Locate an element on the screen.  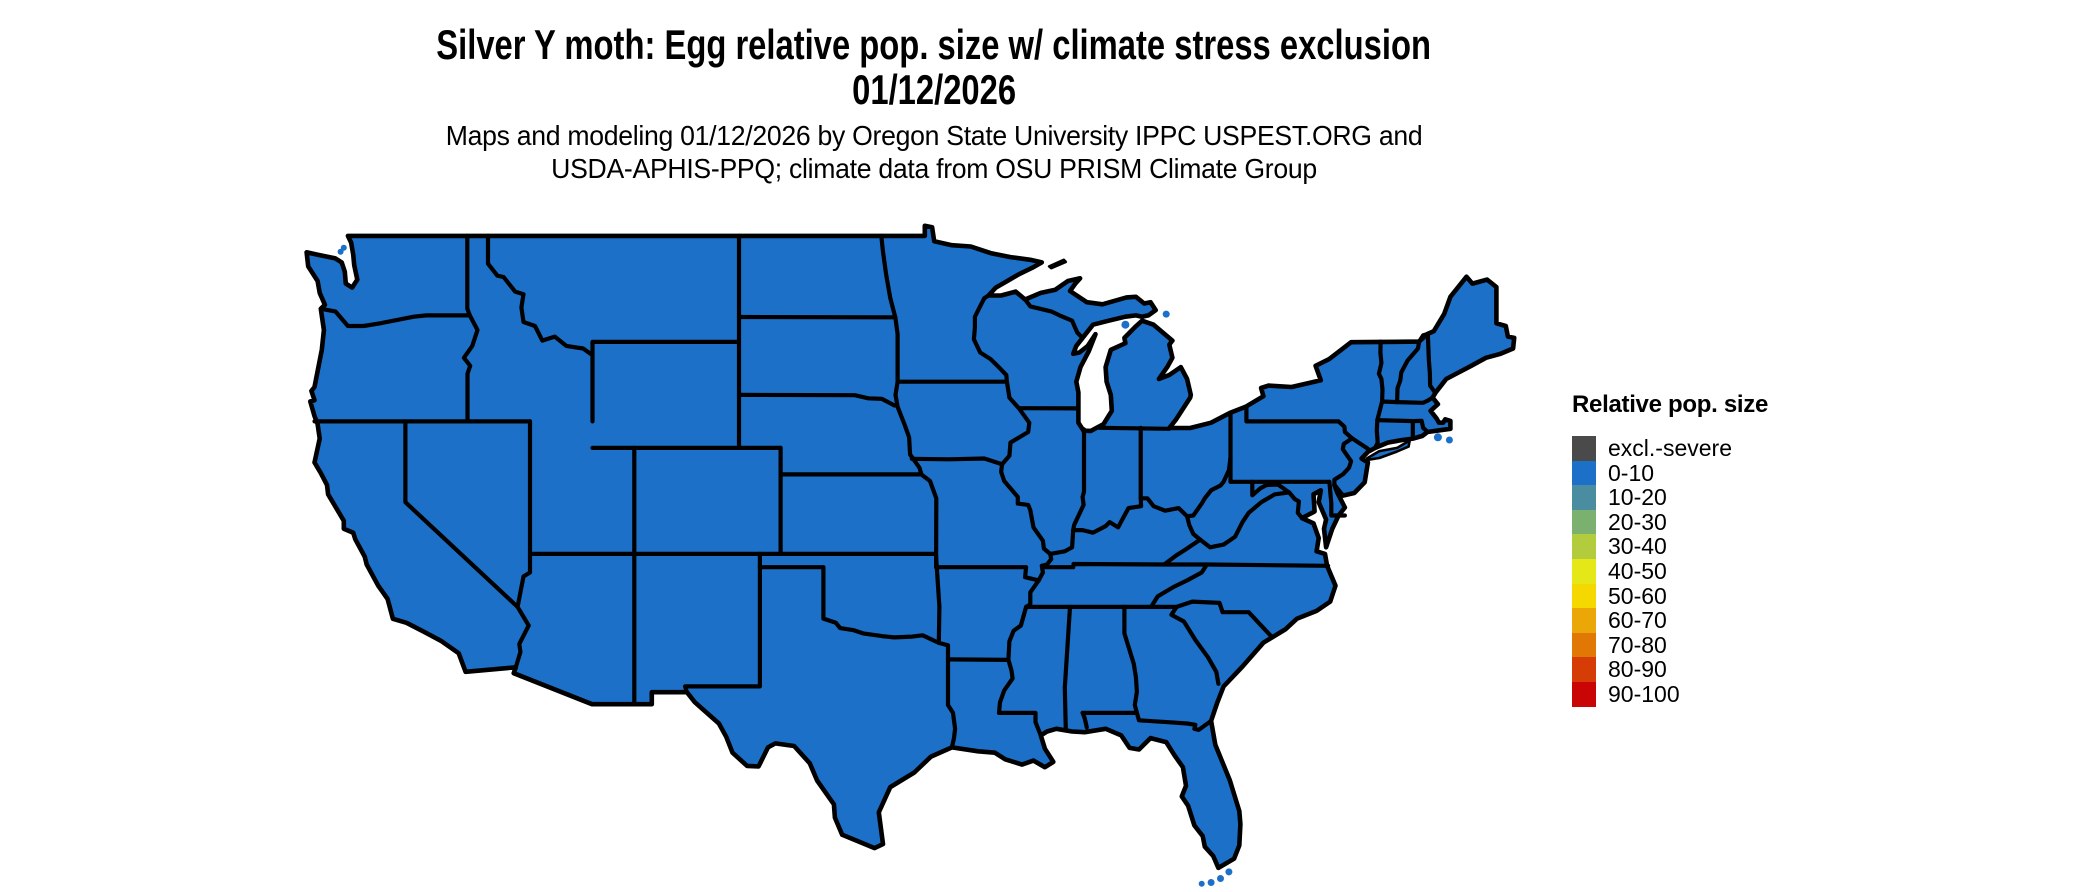
legend-label: 50-60 is located at coordinates (1637, 595).